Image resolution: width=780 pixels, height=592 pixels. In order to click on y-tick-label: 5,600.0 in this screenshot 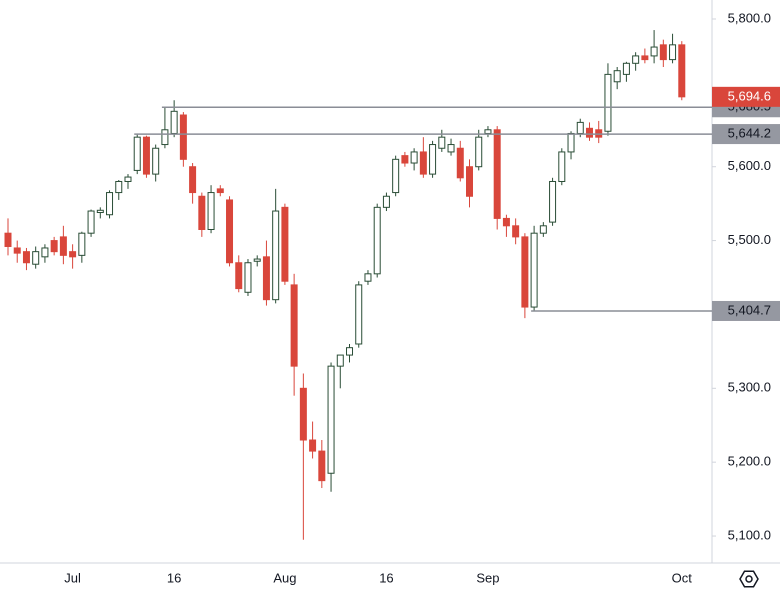, I will do `click(749, 165)`.